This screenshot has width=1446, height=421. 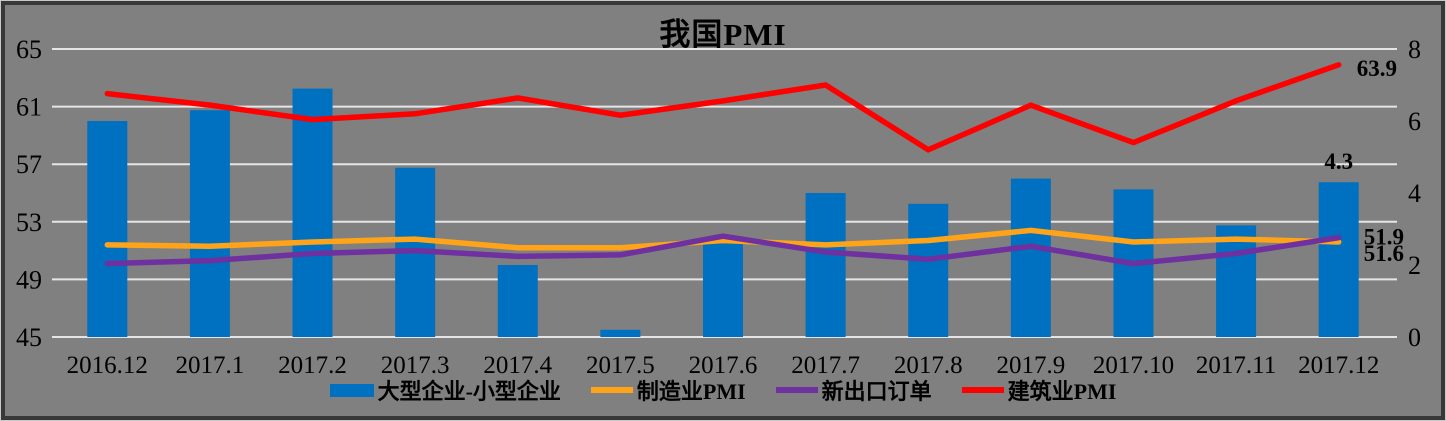 I want to click on x-axis-label: 2017.9, so click(x=1030, y=365).